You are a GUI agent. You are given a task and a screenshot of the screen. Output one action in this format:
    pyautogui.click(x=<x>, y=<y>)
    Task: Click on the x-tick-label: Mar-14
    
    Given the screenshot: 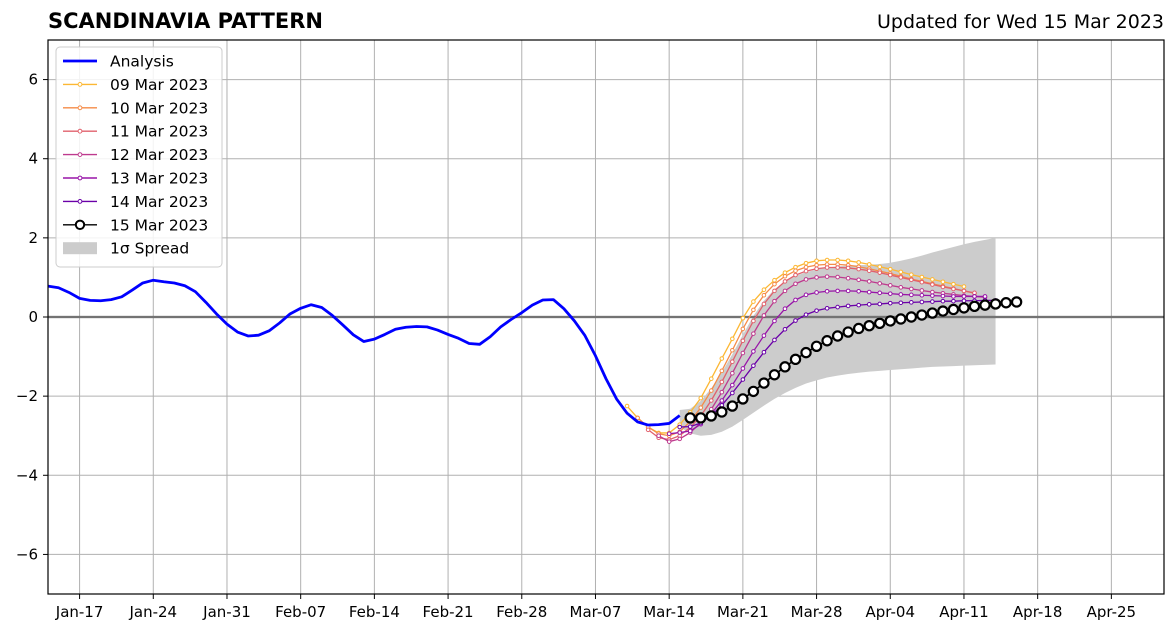 What is the action you would take?
    pyautogui.click(x=669, y=612)
    